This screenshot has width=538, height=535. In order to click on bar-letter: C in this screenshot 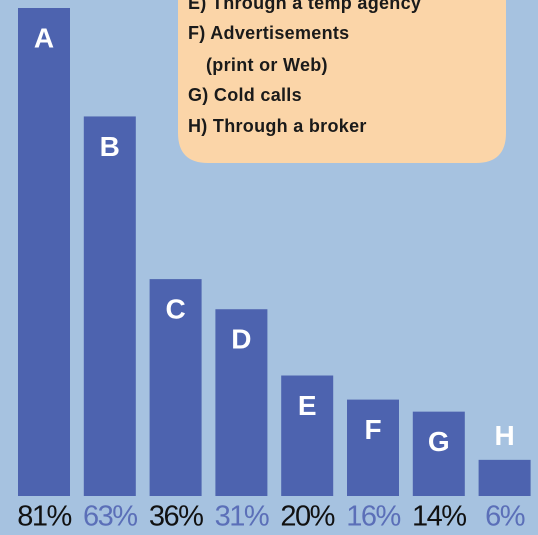, I will do `click(175, 309)`.